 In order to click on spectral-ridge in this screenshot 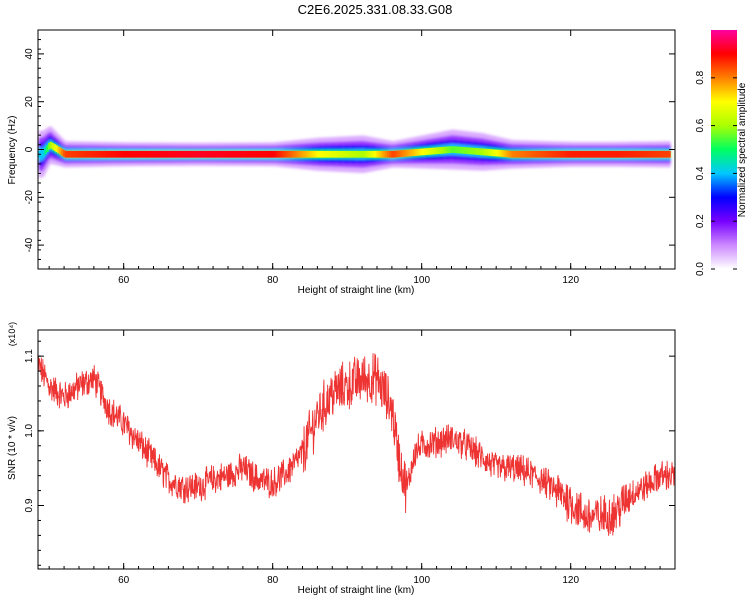, I will do `click(354, 149)`.